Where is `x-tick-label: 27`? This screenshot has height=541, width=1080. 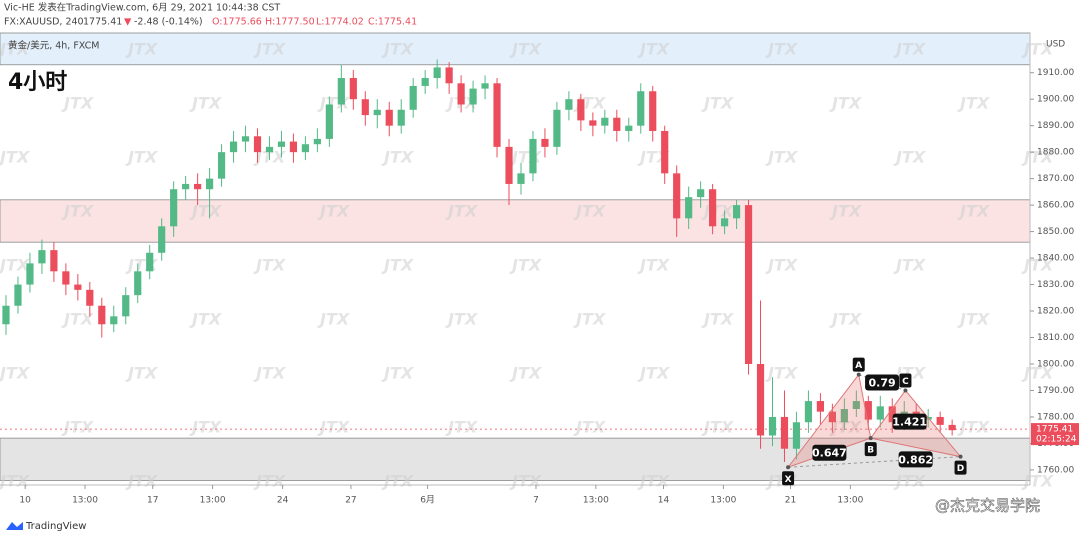
x-tick-label: 27 is located at coordinates (350, 501).